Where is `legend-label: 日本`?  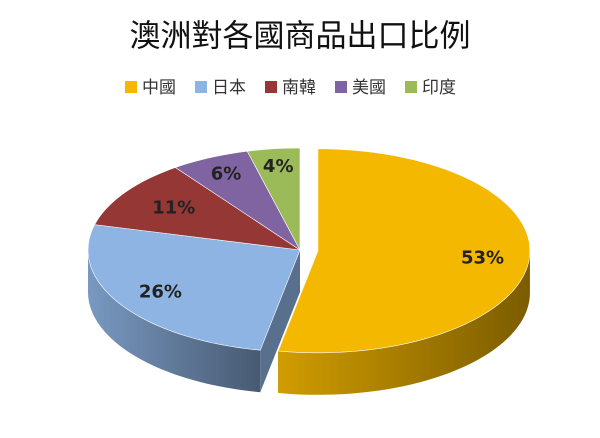 legend-label: 日本 is located at coordinates (229, 88).